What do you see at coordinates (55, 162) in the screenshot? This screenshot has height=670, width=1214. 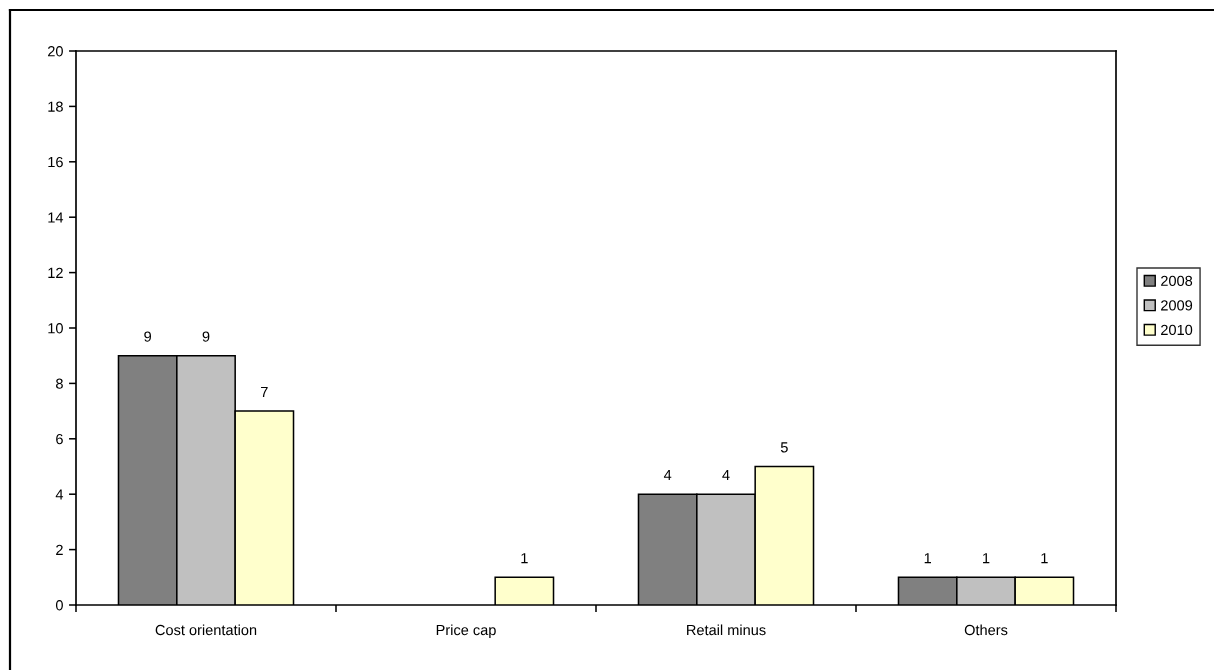 I see `y-tick-label: 16` at bounding box center [55, 162].